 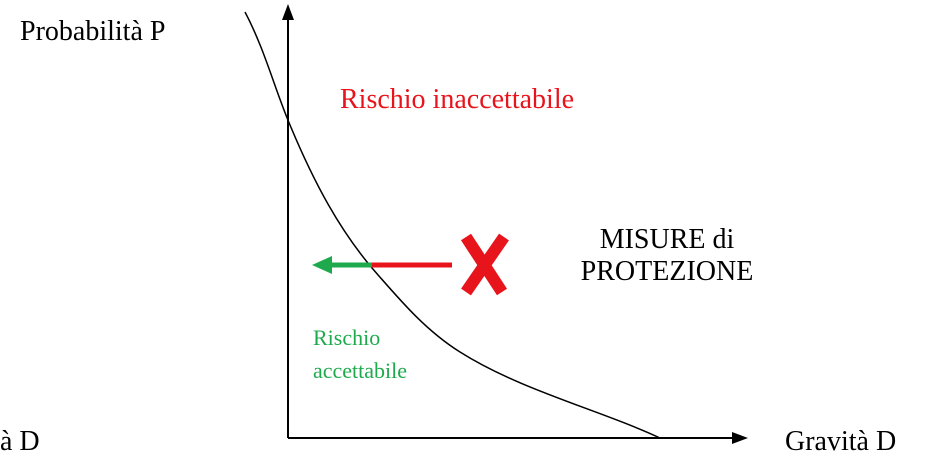 What do you see at coordinates (322, 265) in the screenshot?
I see `green-arrow-head` at bounding box center [322, 265].